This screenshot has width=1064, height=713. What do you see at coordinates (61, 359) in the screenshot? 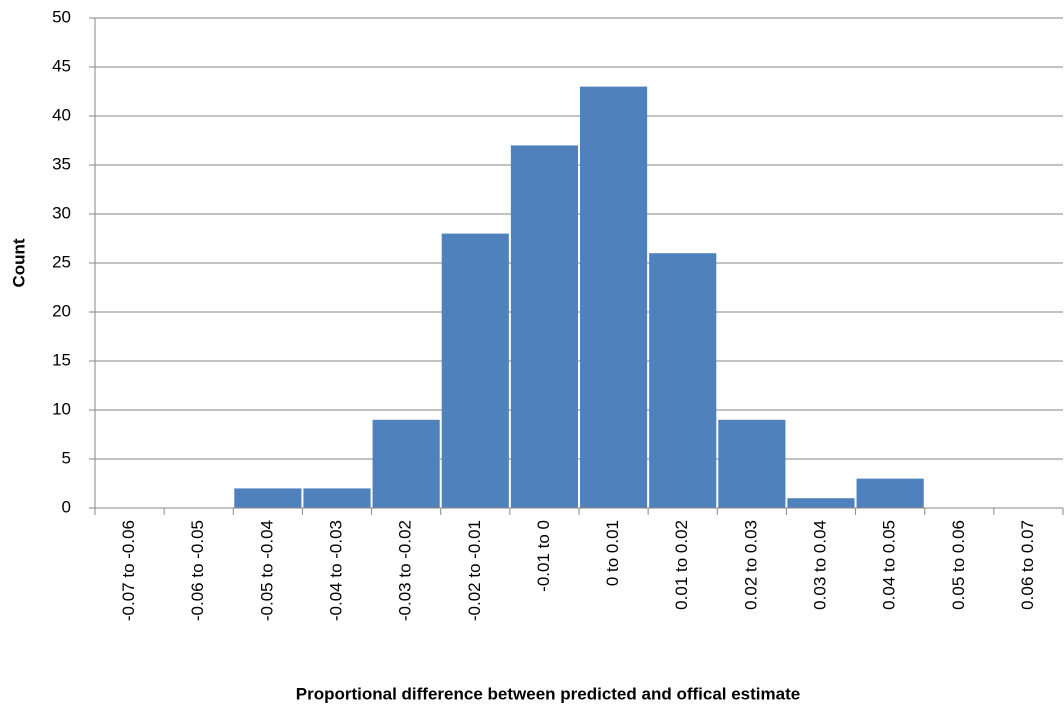
I see `y-tick-label: 15` at bounding box center [61, 359].